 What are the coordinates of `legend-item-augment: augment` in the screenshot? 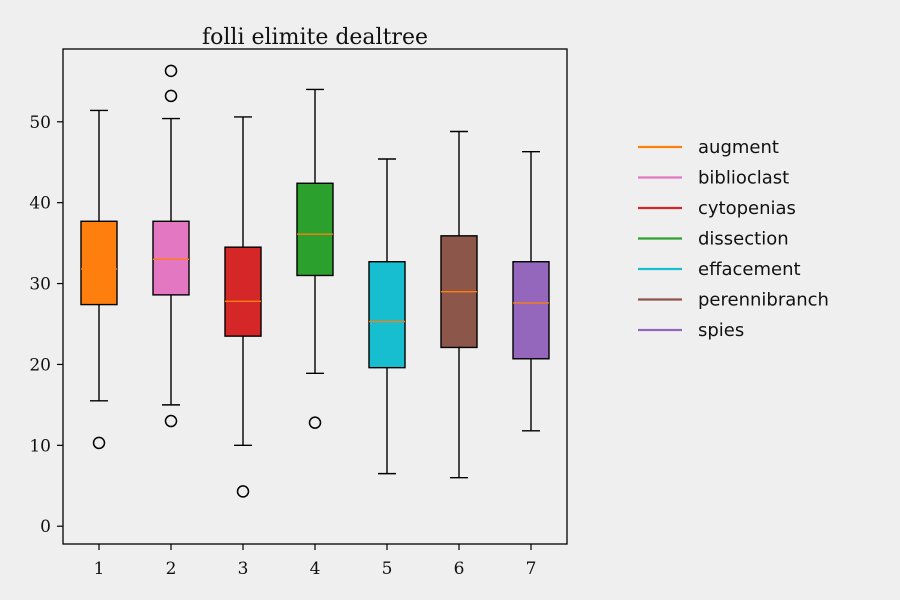 It's located at (708, 147).